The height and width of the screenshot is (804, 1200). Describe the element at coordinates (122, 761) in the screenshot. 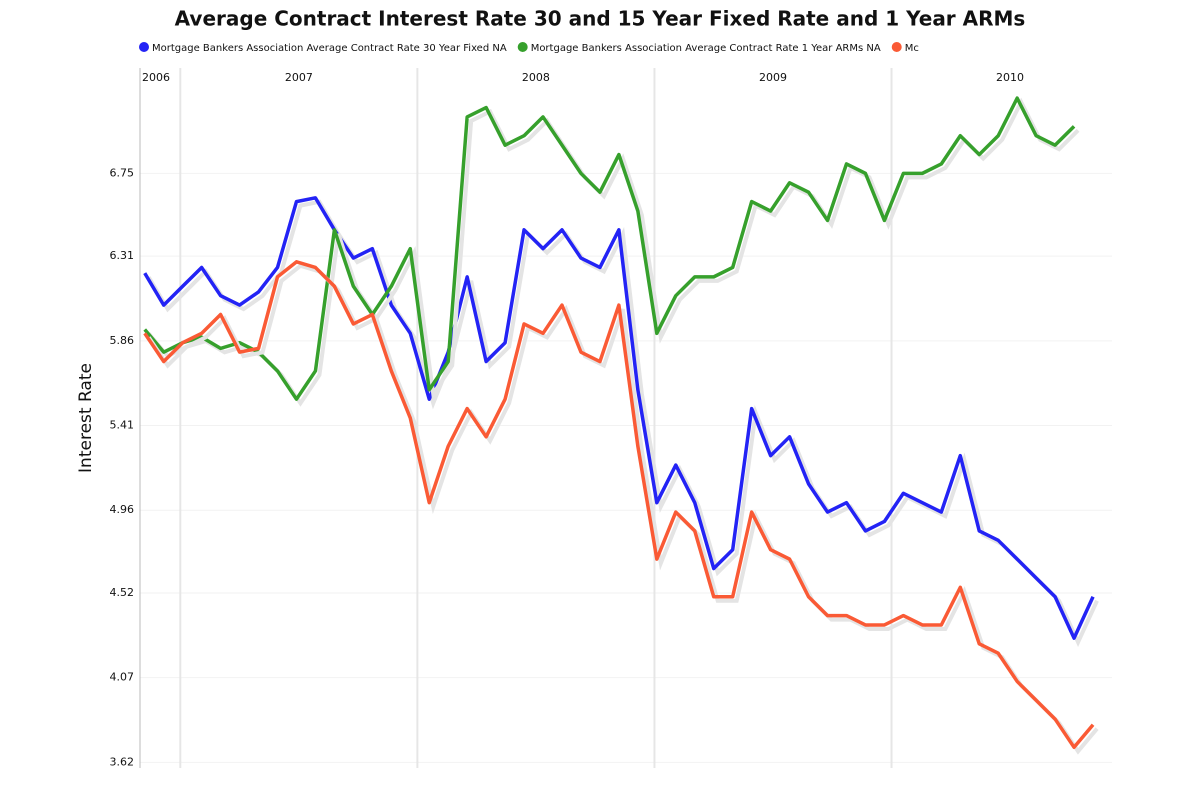

I see `y-tick-label: 3.62` at that location.